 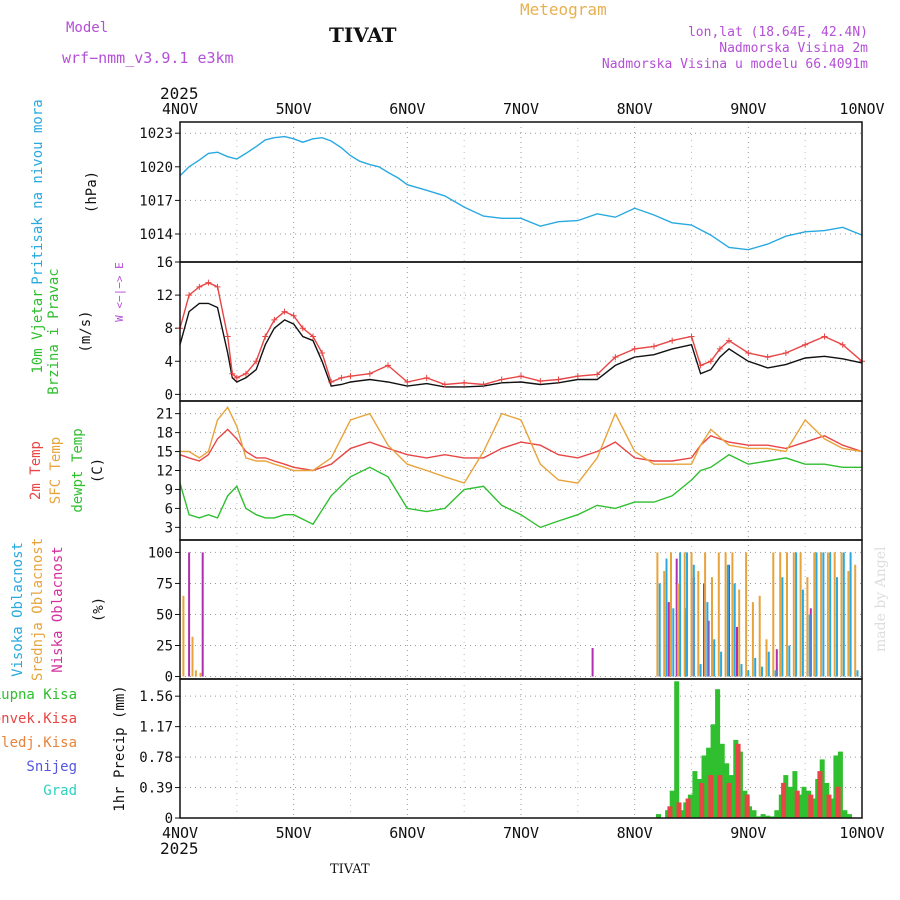 What do you see at coordinates (164, 615) in the screenshot?
I see `y-tick-label: 50` at bounding box center [164, 615].